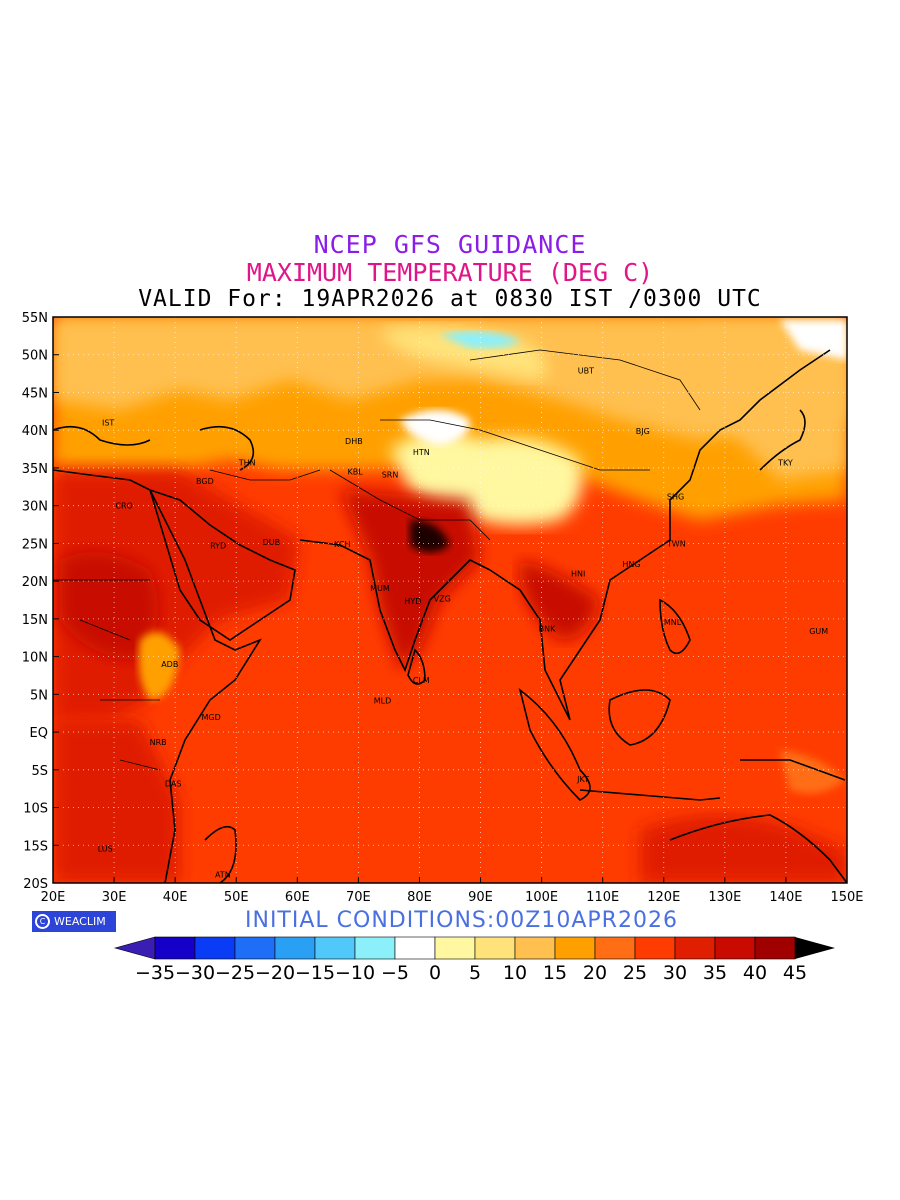 Image resolution: width=900 pixels, height=1200 pixels. Describe the element at coordinates (450, 244) in the screenshot. I see `title-line-1: NCEP GFS GUIDANCE` at that location.